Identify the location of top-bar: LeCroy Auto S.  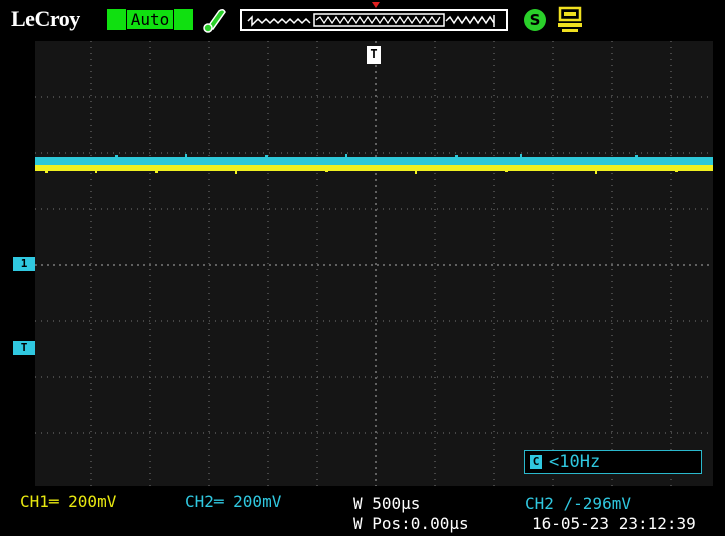
(362, 19).